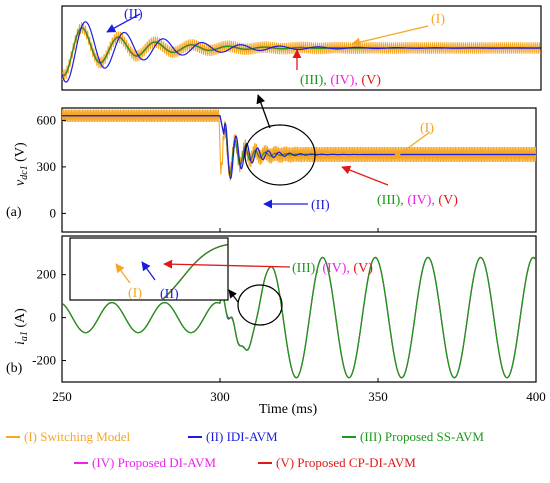 The image size is (550, 483). Describe the element at coordinates (227, 264) in the screenshot. I see `panel-b-arrow-v` at that location.